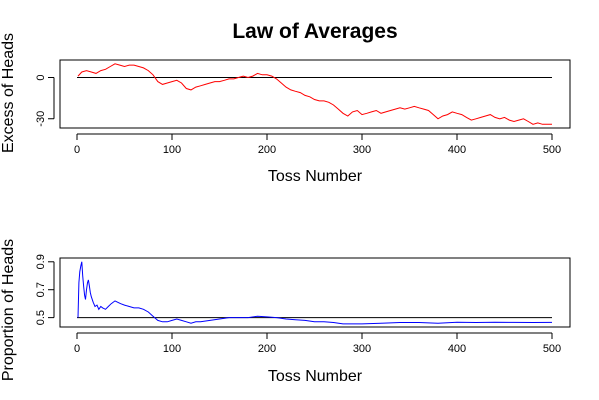  What do you see at coordinates (172, 349) in the screenshot?
I see `proportion-x-tick-label: 100` at bounding box center [172, 349].